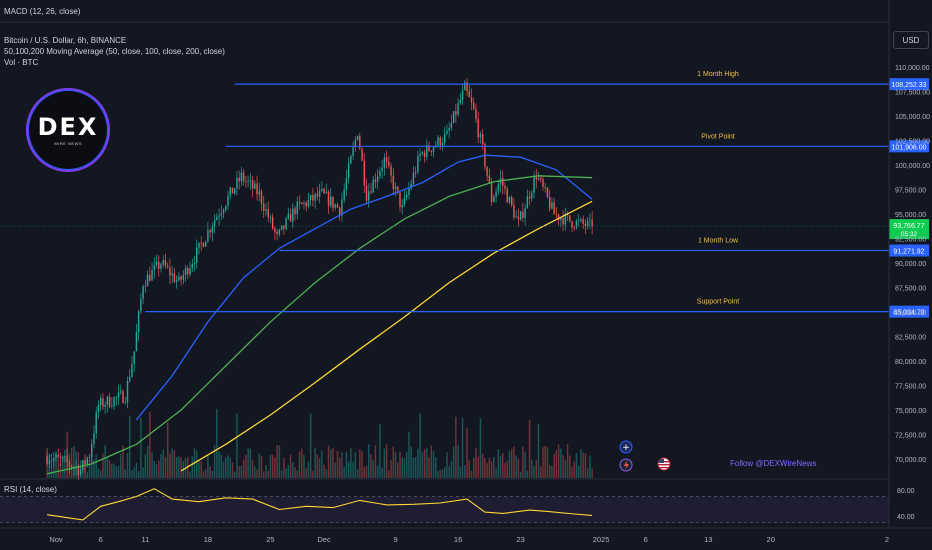 The width and height of the screenshot is (932, 550). Describe the element at coordinates (910, 362) in the screenshot. I see `price-tick-label: 80,000.00` at that location.